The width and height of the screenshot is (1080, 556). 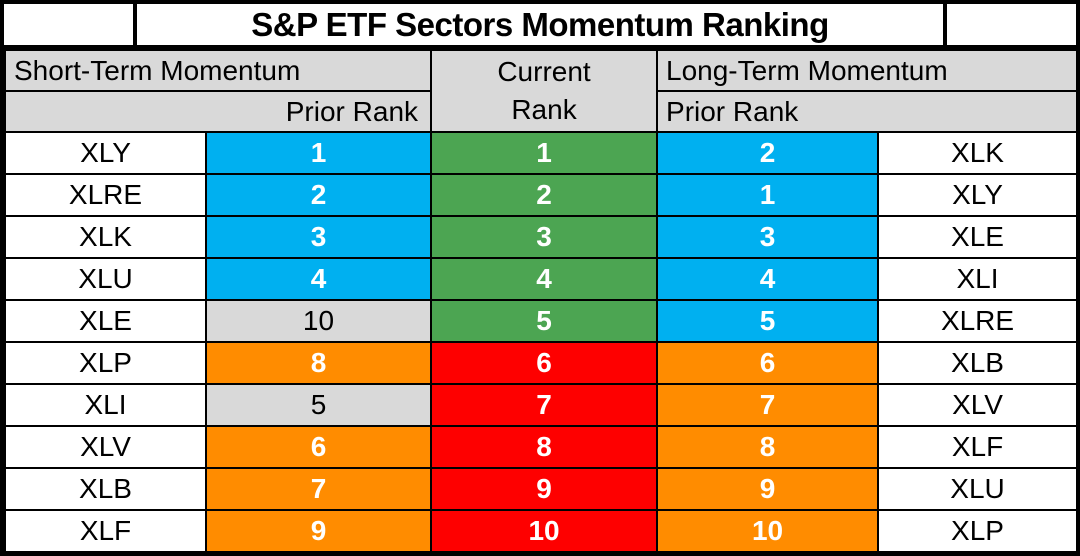 I want to click on short-term-prior-rank-cell: 8, so click(x=318, y=363).